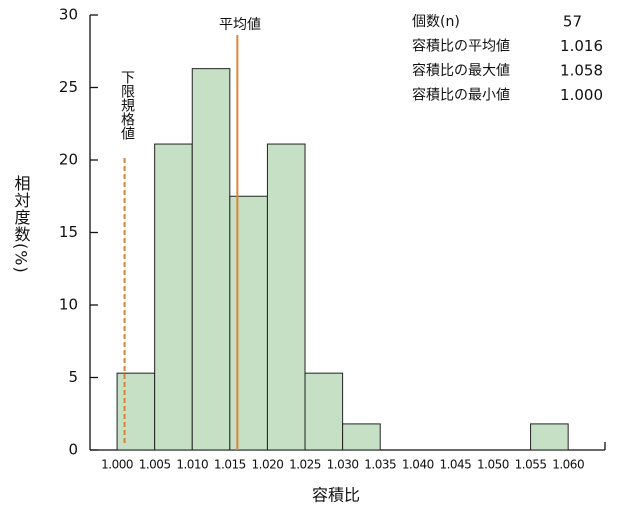  What do you see at coordinates (68, 160) in the screenshot?
I see `y-tick-label: 20` at bounding box center [68, 160].